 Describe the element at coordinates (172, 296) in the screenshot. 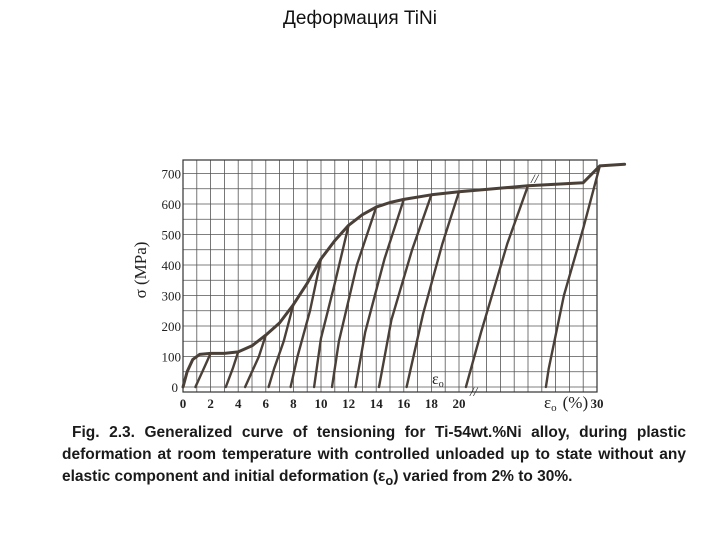

I see `y-tick-label: 300` at that location.